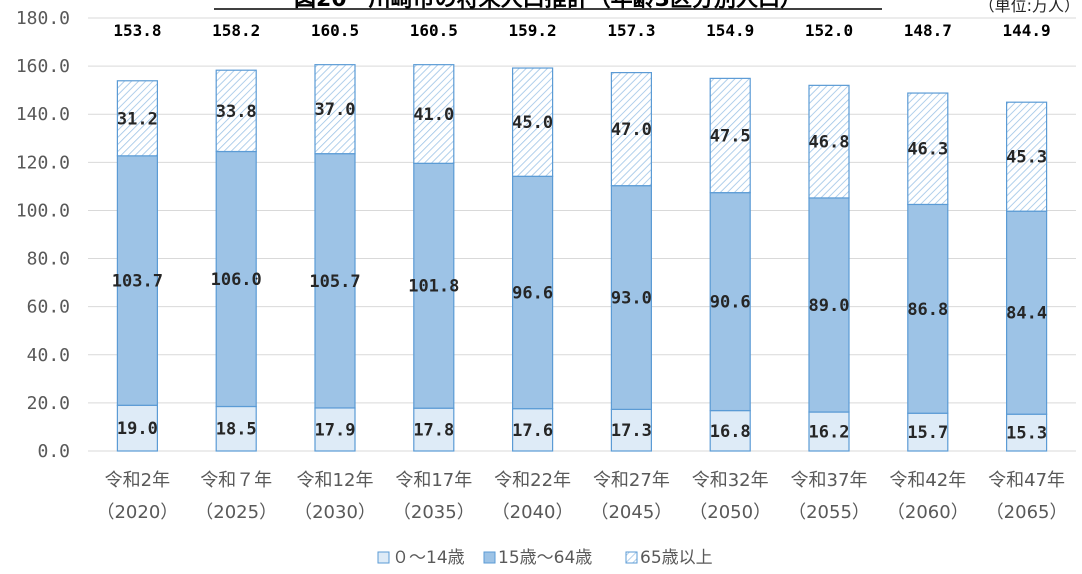 This screenshot has height=574, width=1082. I want to click on bar-segment-age-0-14-2025, so click(236, 428).